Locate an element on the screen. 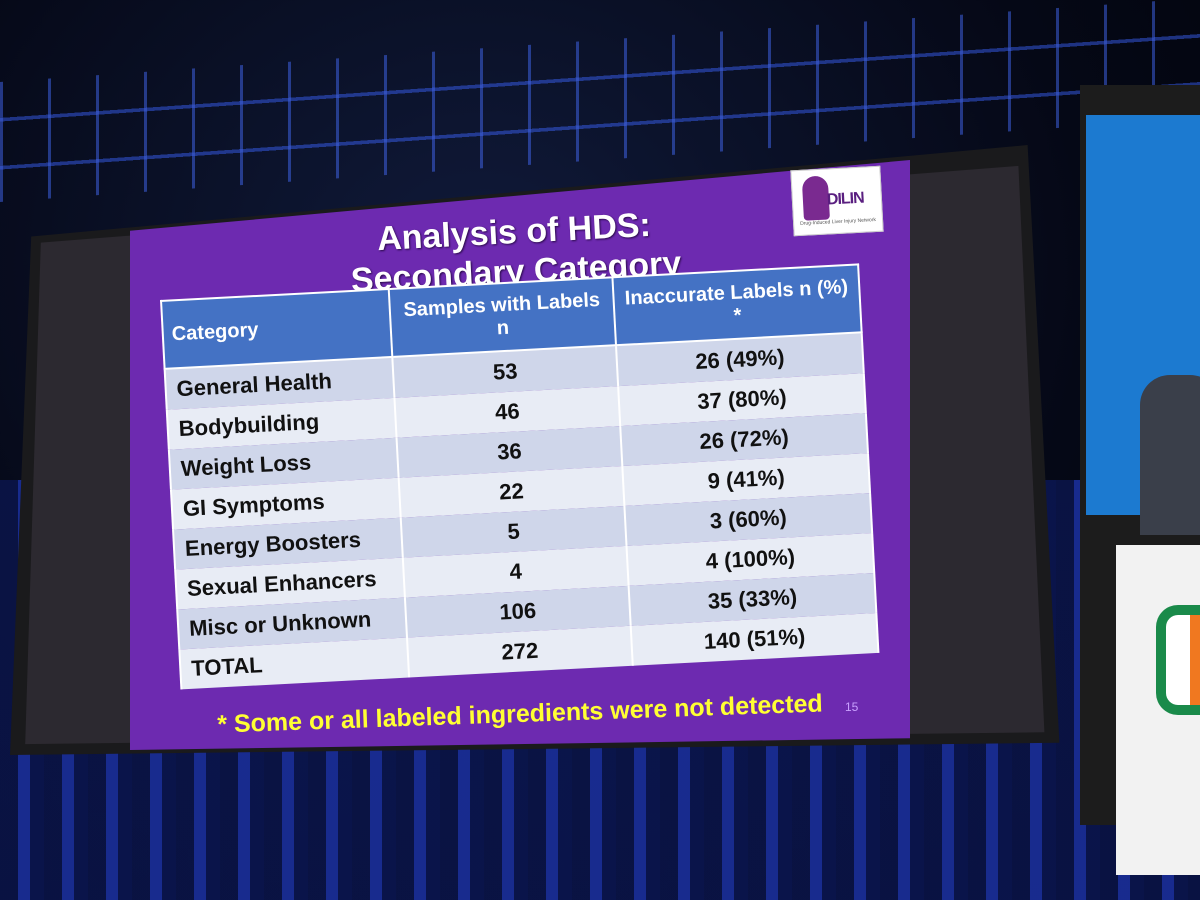  slide-logo: DILIN Drug-Induced Liver Injury Network is located at coordinates (837, 201).